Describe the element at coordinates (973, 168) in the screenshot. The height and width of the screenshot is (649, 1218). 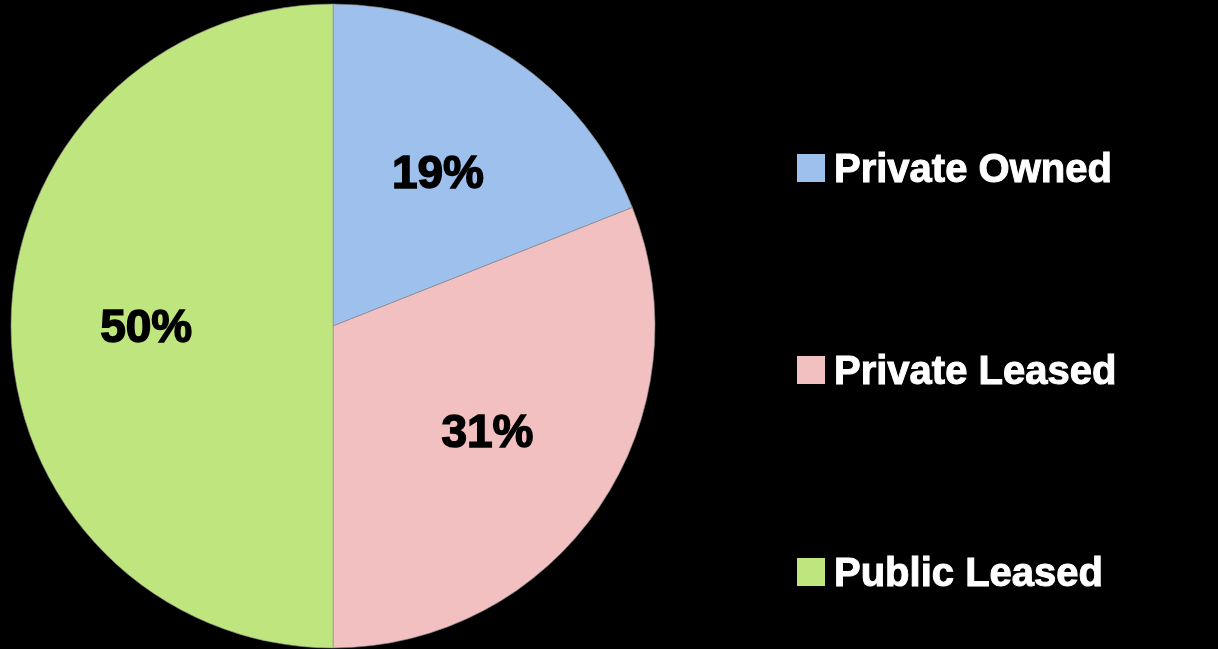
I see `legend-label: Private Owned` at that location.